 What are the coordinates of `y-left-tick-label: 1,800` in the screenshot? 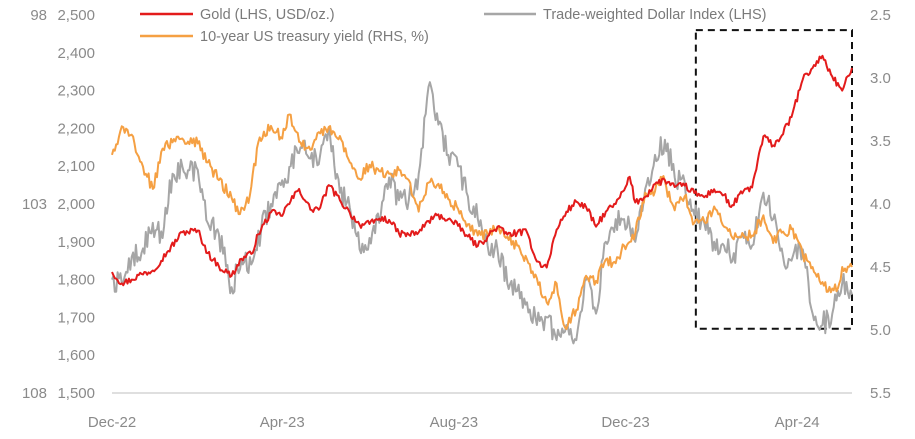 It's located at (76, 280).